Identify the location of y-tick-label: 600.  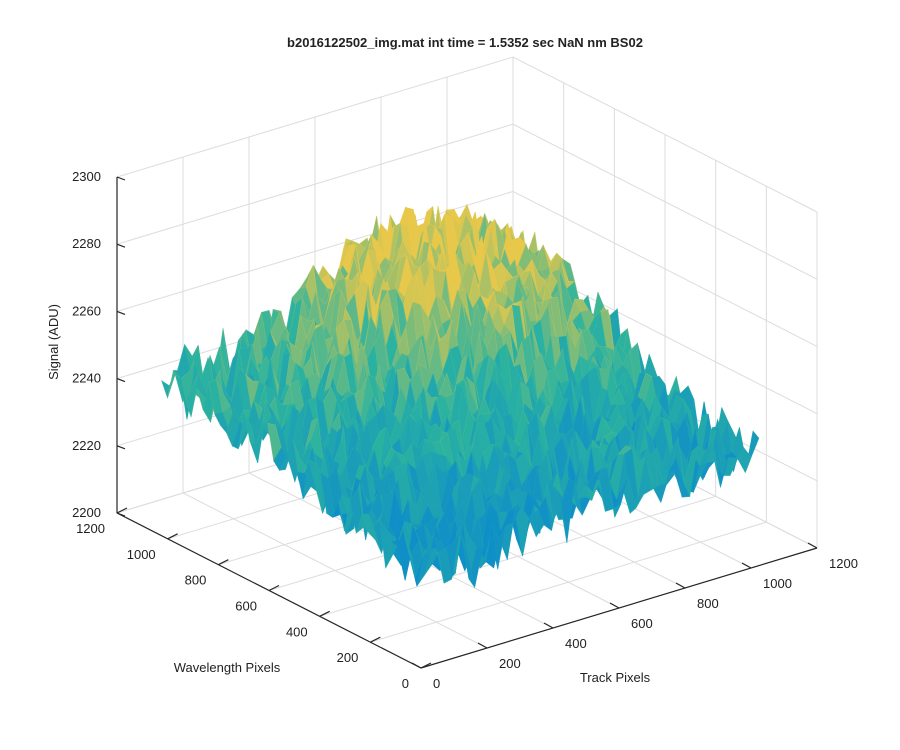
(246, 606).